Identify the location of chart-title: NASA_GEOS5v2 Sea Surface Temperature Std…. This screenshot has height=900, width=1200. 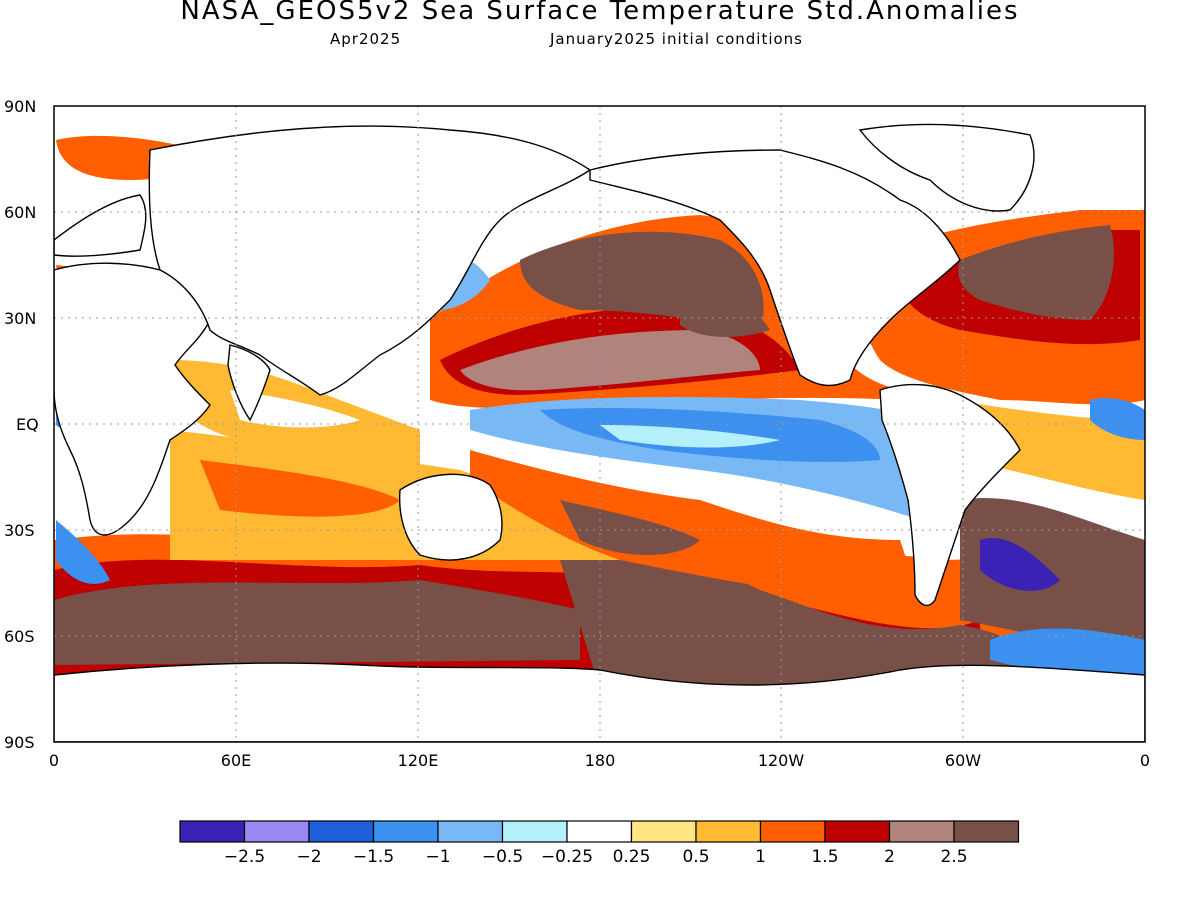
(600, 13).